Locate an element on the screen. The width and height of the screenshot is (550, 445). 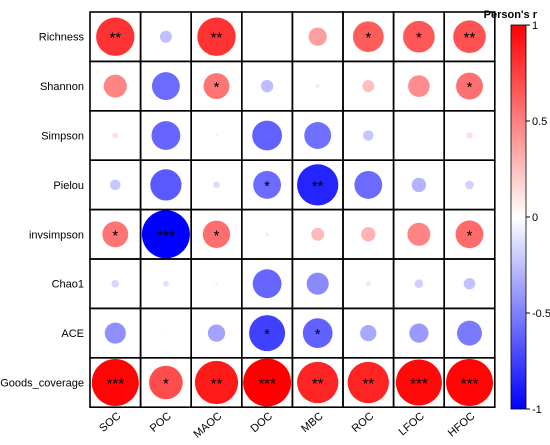
colorbar-tick-label: 1 is located at coordinates (535, 26).